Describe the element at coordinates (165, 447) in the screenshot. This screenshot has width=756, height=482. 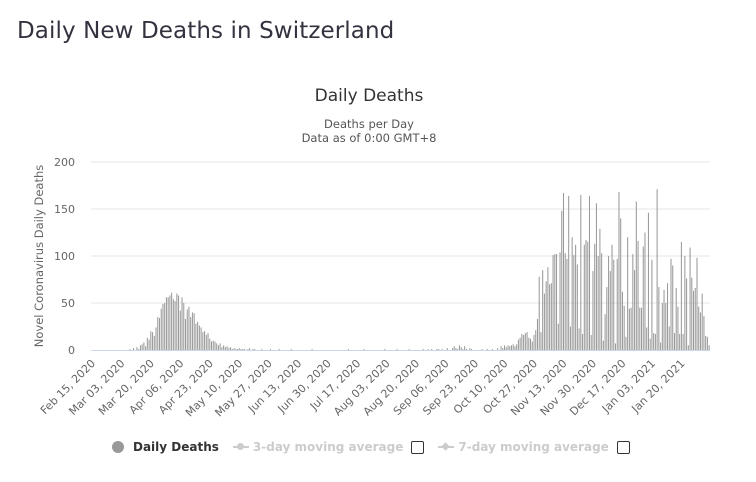
I see `legend-item-daily-deaths: Daily Deaths` at that location.